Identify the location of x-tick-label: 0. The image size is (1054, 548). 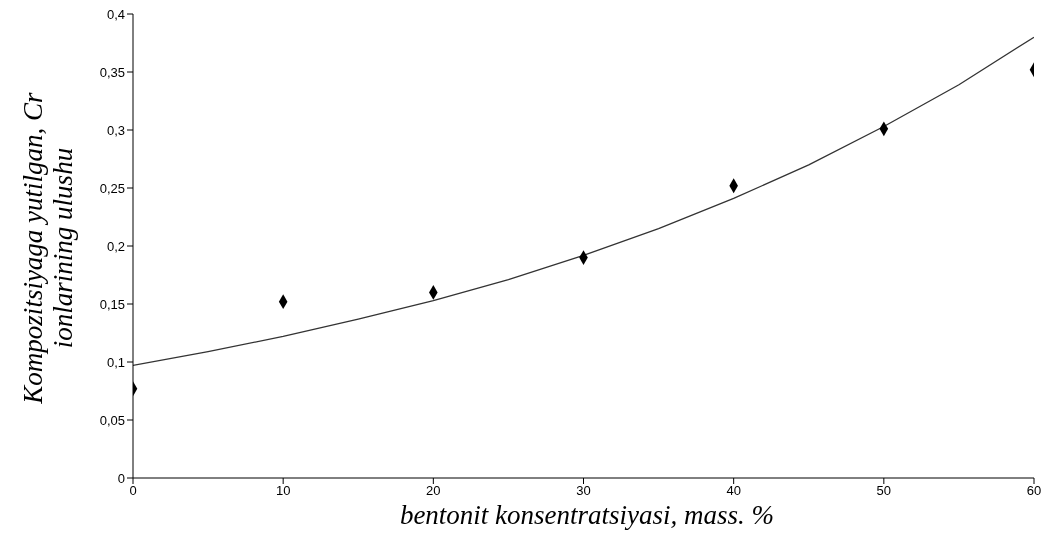
(133, 491).